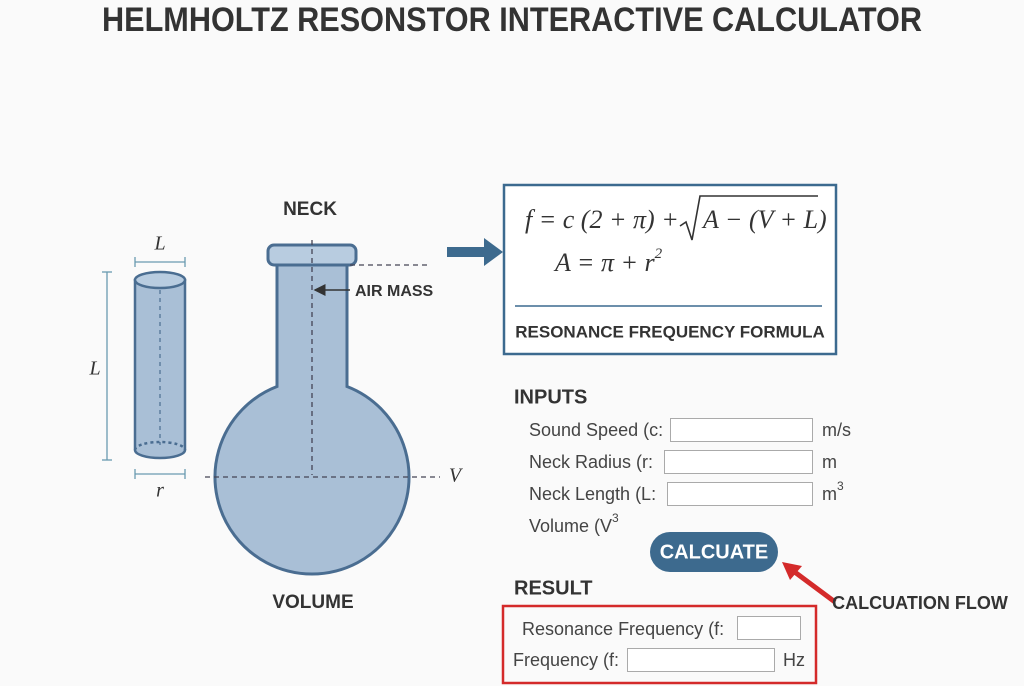 This screenshot has height=686, width=1024. Describe the element at coordinates (623, 629) in the screenshot. I see `result-label: Resonance Frequency (f:` at that location.